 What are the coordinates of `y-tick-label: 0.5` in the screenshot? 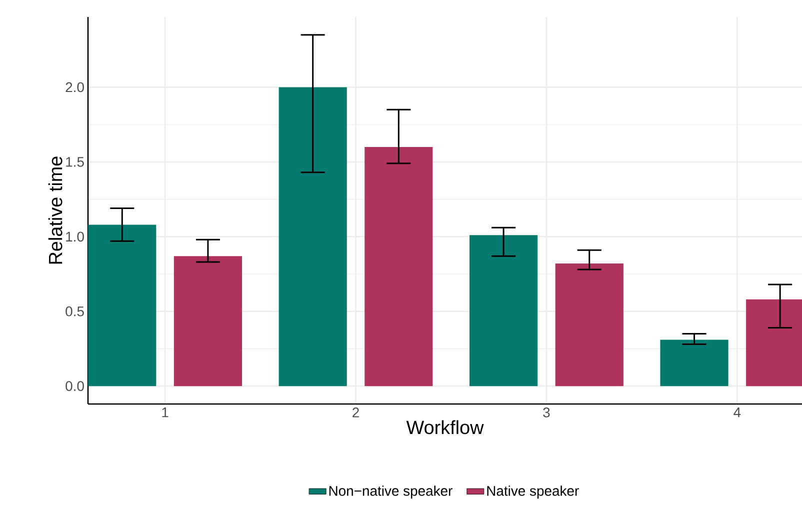 It's located at (75, 311).